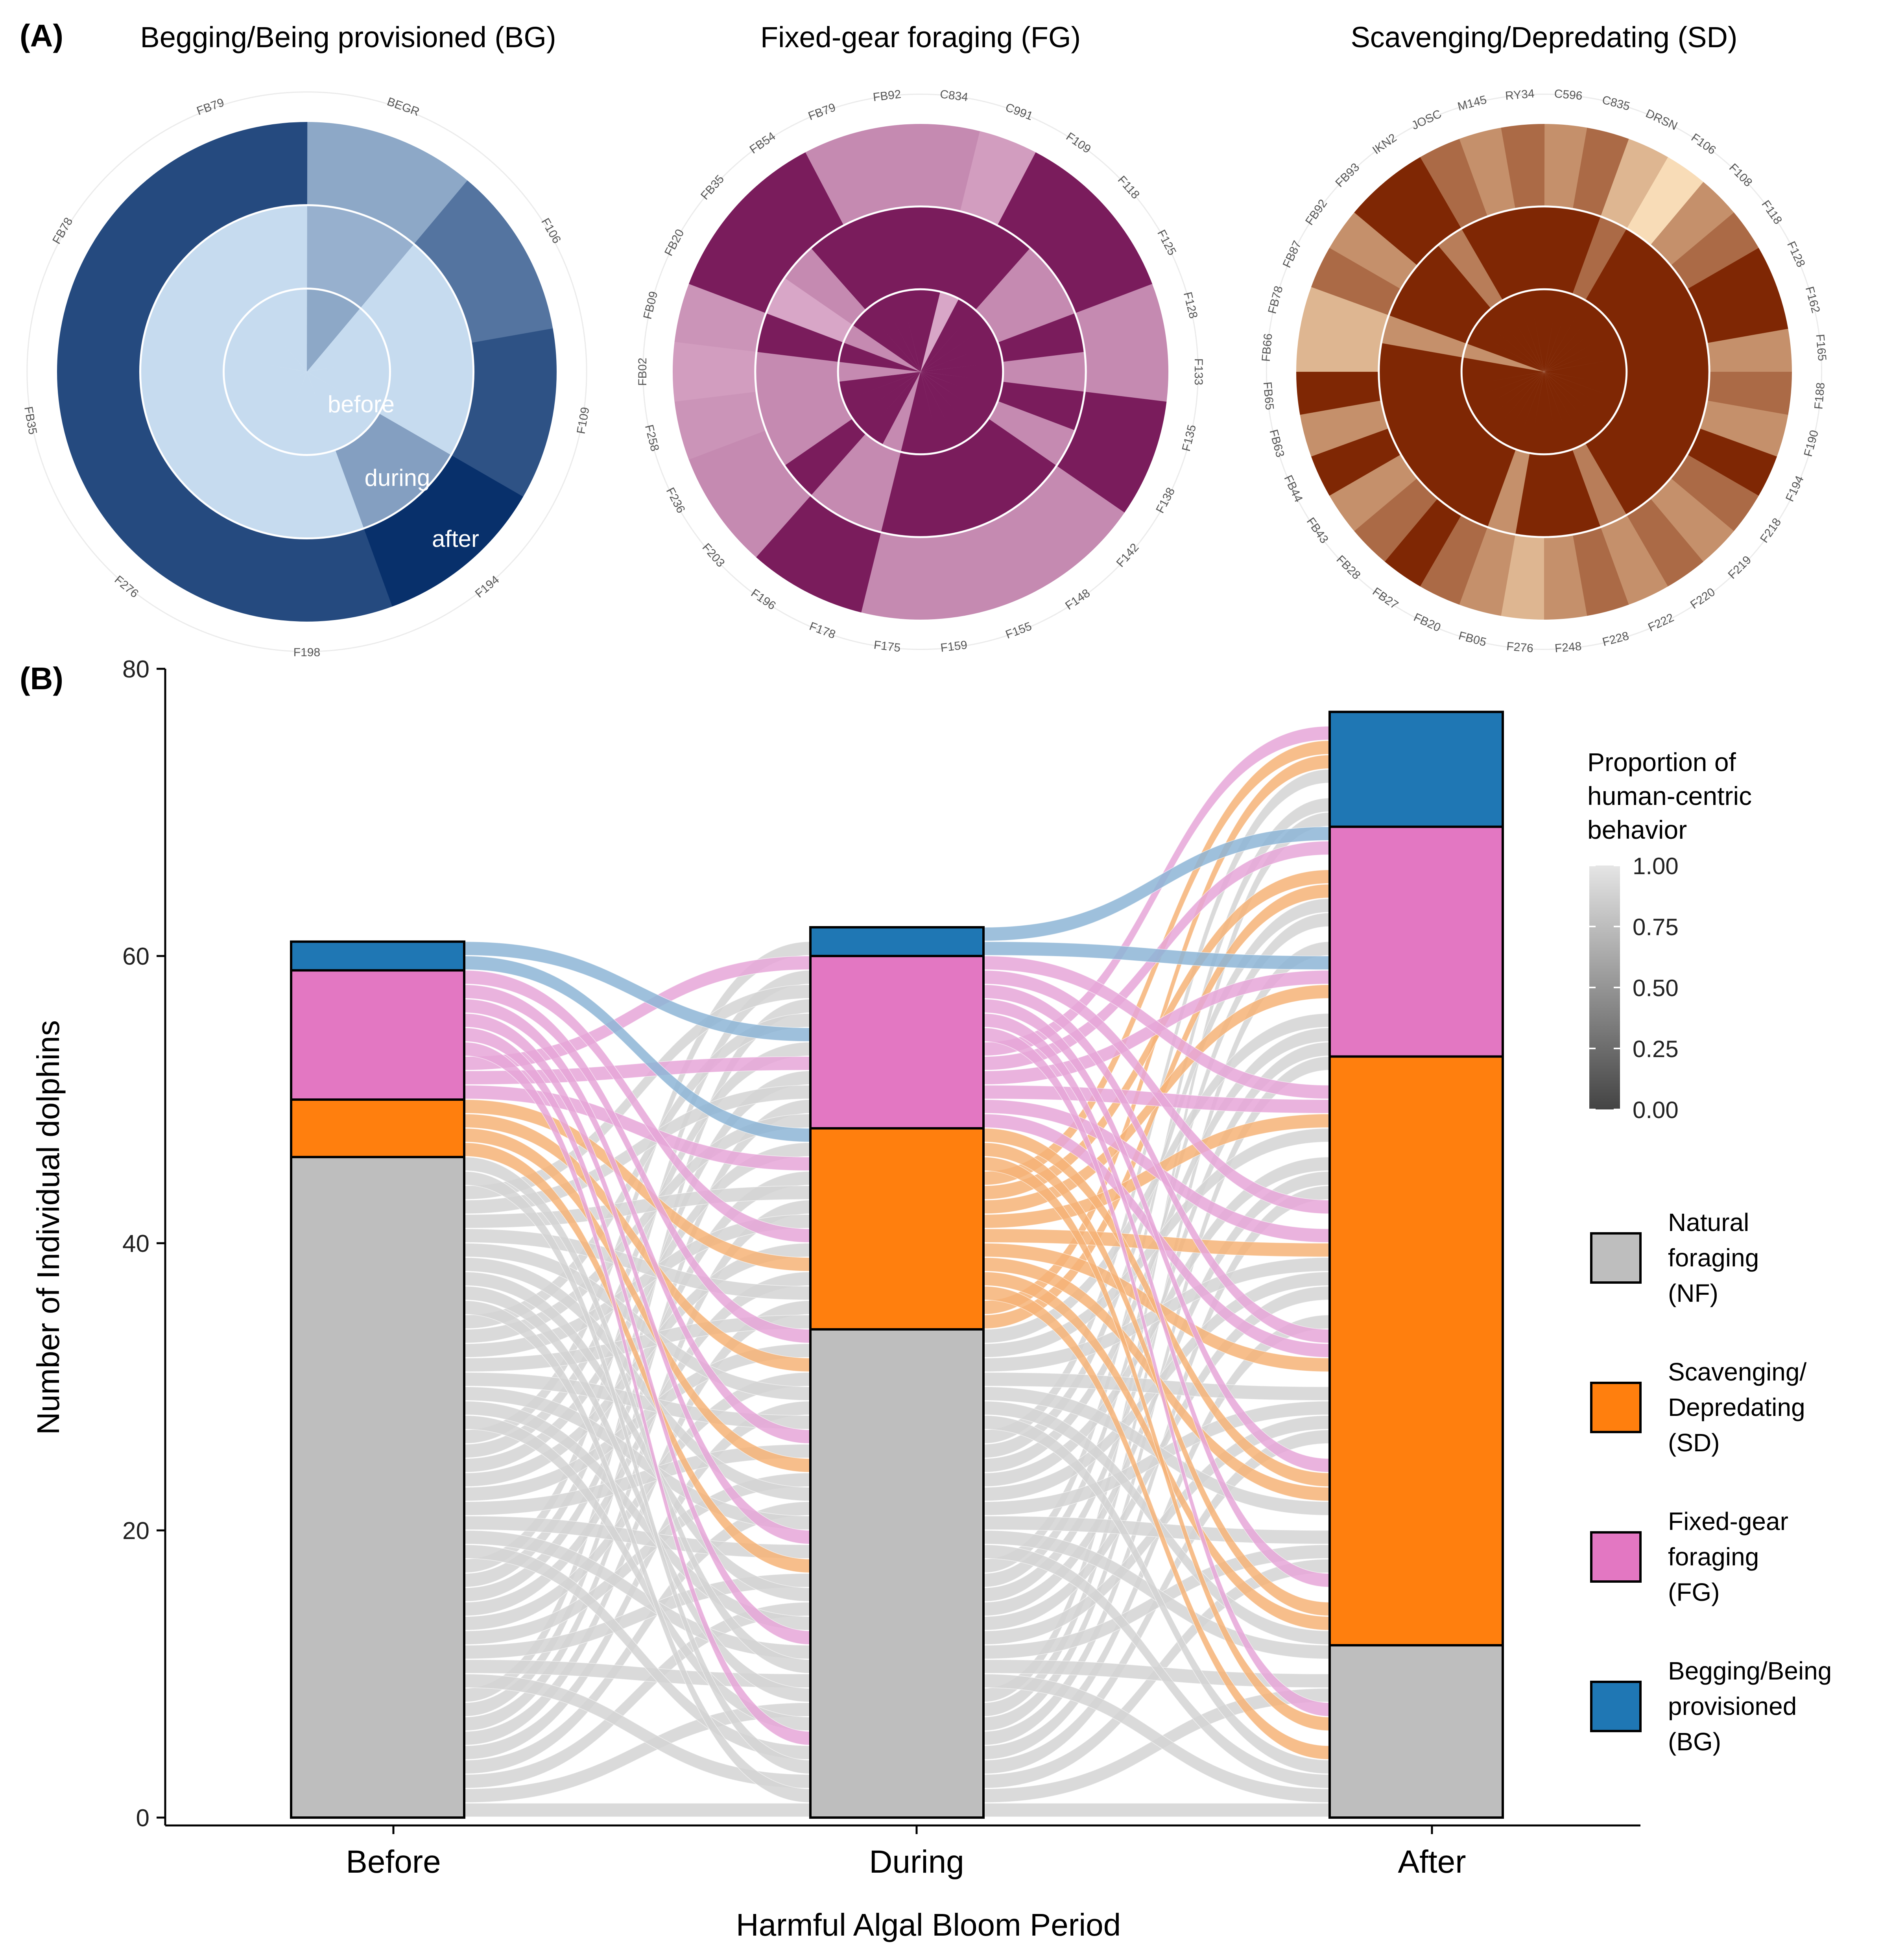 This screenshot has width=1893, height=1960. Describe the element at coordinates (307, 494) in the screenshot. I see `polar-wedge-bg-during-f198` at that location.